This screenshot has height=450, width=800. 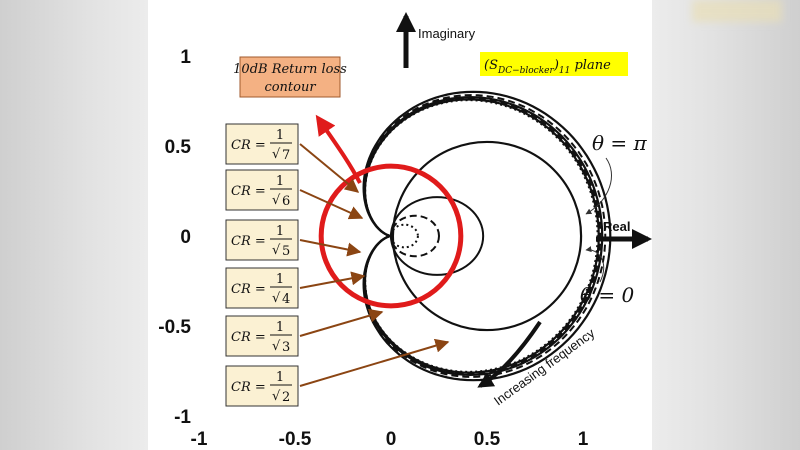 What do you see at coordinates (286, 299) in the screenshot?
I see `cr-denominator: 4` at bounding box center [286, 299].